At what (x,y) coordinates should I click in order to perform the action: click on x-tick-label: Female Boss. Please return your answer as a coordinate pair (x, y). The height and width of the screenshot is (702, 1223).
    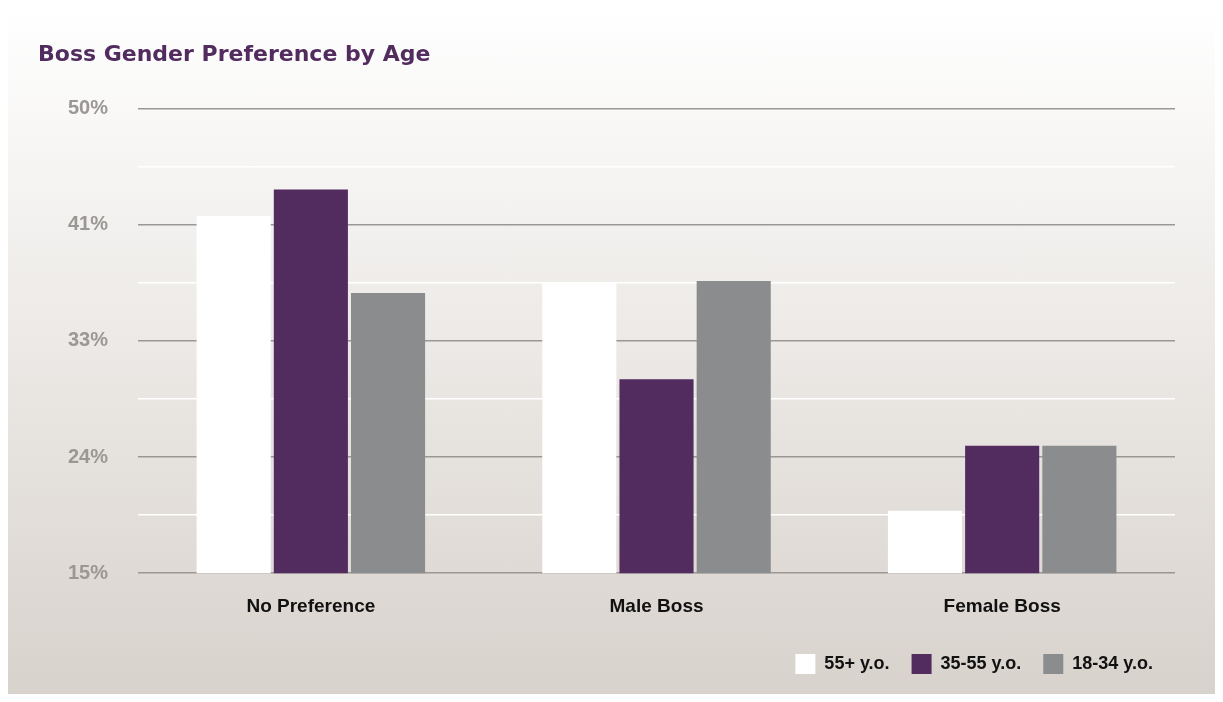
    Looking at the image, I should click on (1002, 605).